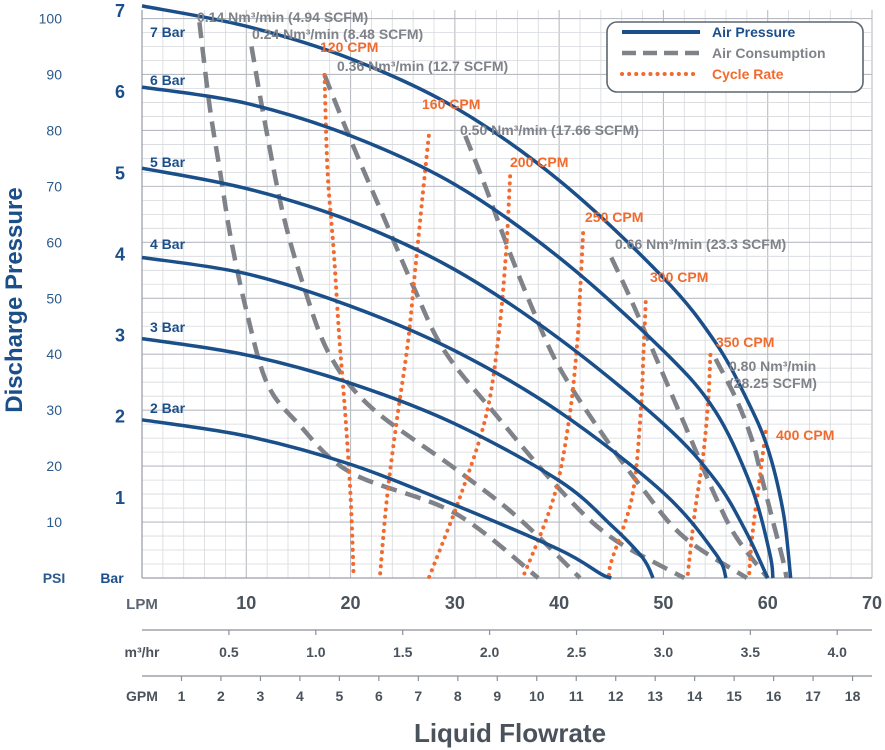  Describe the element at coordinates (316, 652) in the screenshot. I see `m3hr-tick-label: 1.0` at that location.